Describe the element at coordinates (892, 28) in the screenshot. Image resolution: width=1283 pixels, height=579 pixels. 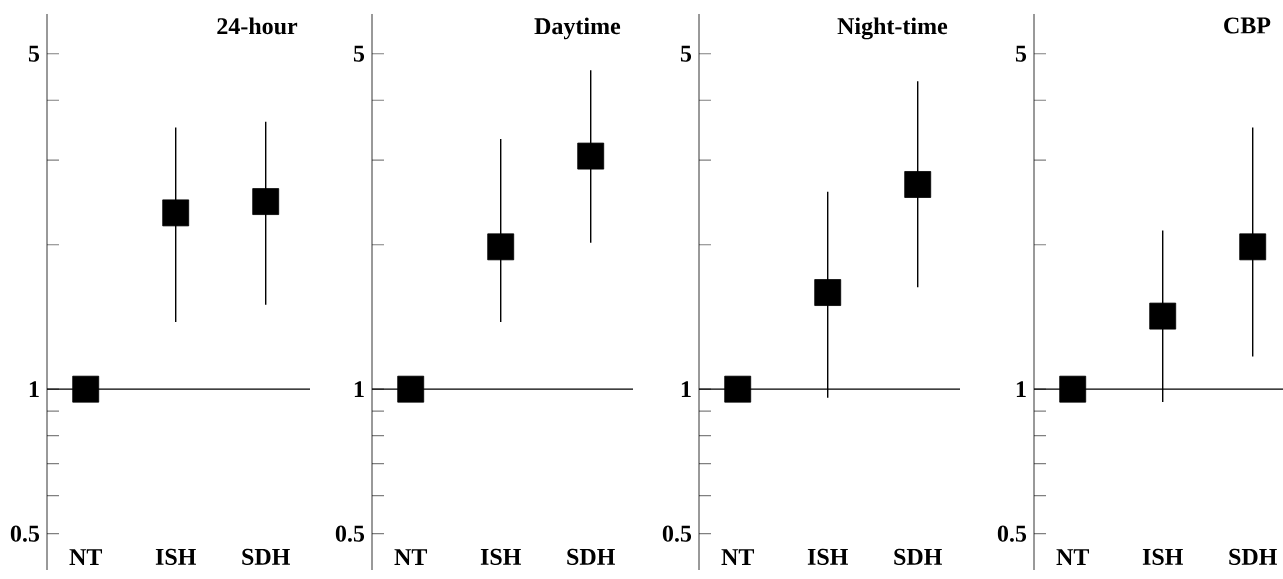
I see `chart-title: Night-time` at that location.